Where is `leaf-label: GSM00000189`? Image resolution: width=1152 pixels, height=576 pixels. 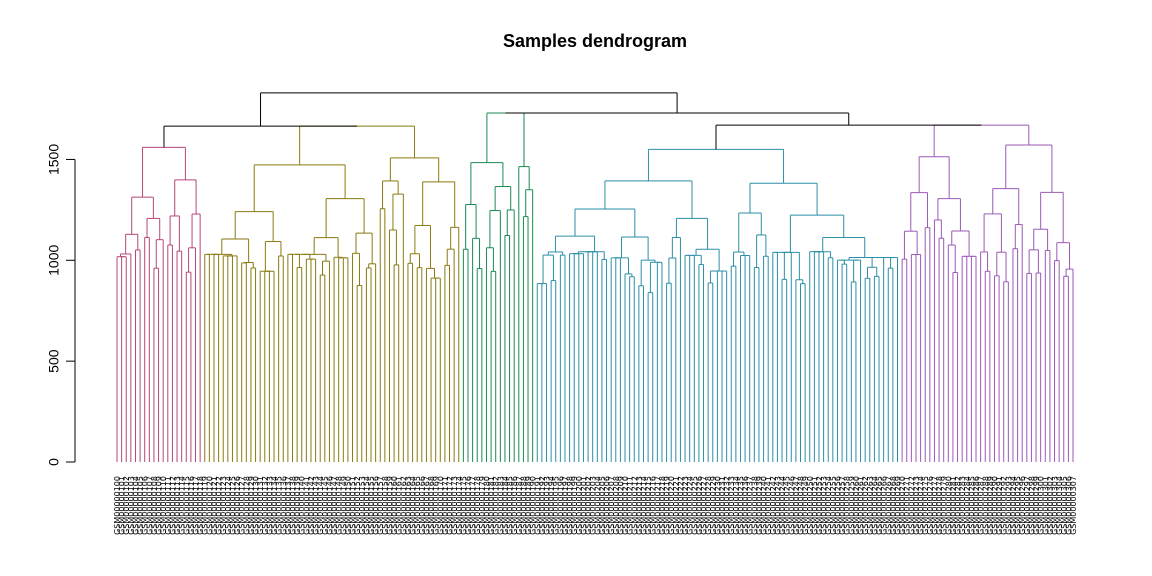 leaf-label: GSM00000189 is located at coordinates (528, 505).